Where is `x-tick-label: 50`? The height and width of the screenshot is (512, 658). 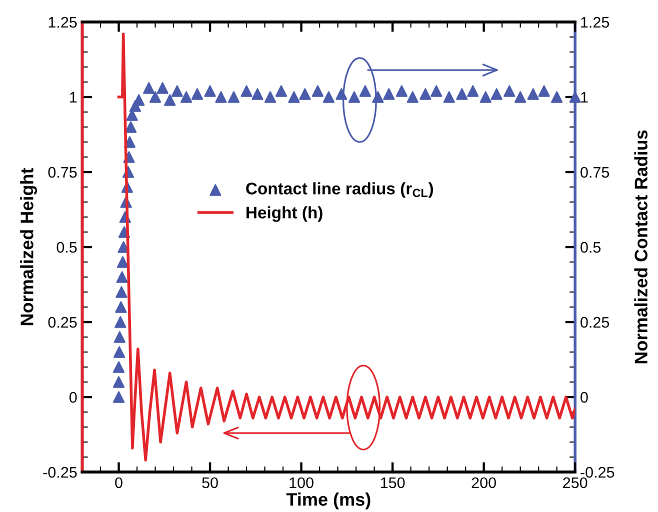 x-tick-label: 50 is located at coordinates (210, 482).